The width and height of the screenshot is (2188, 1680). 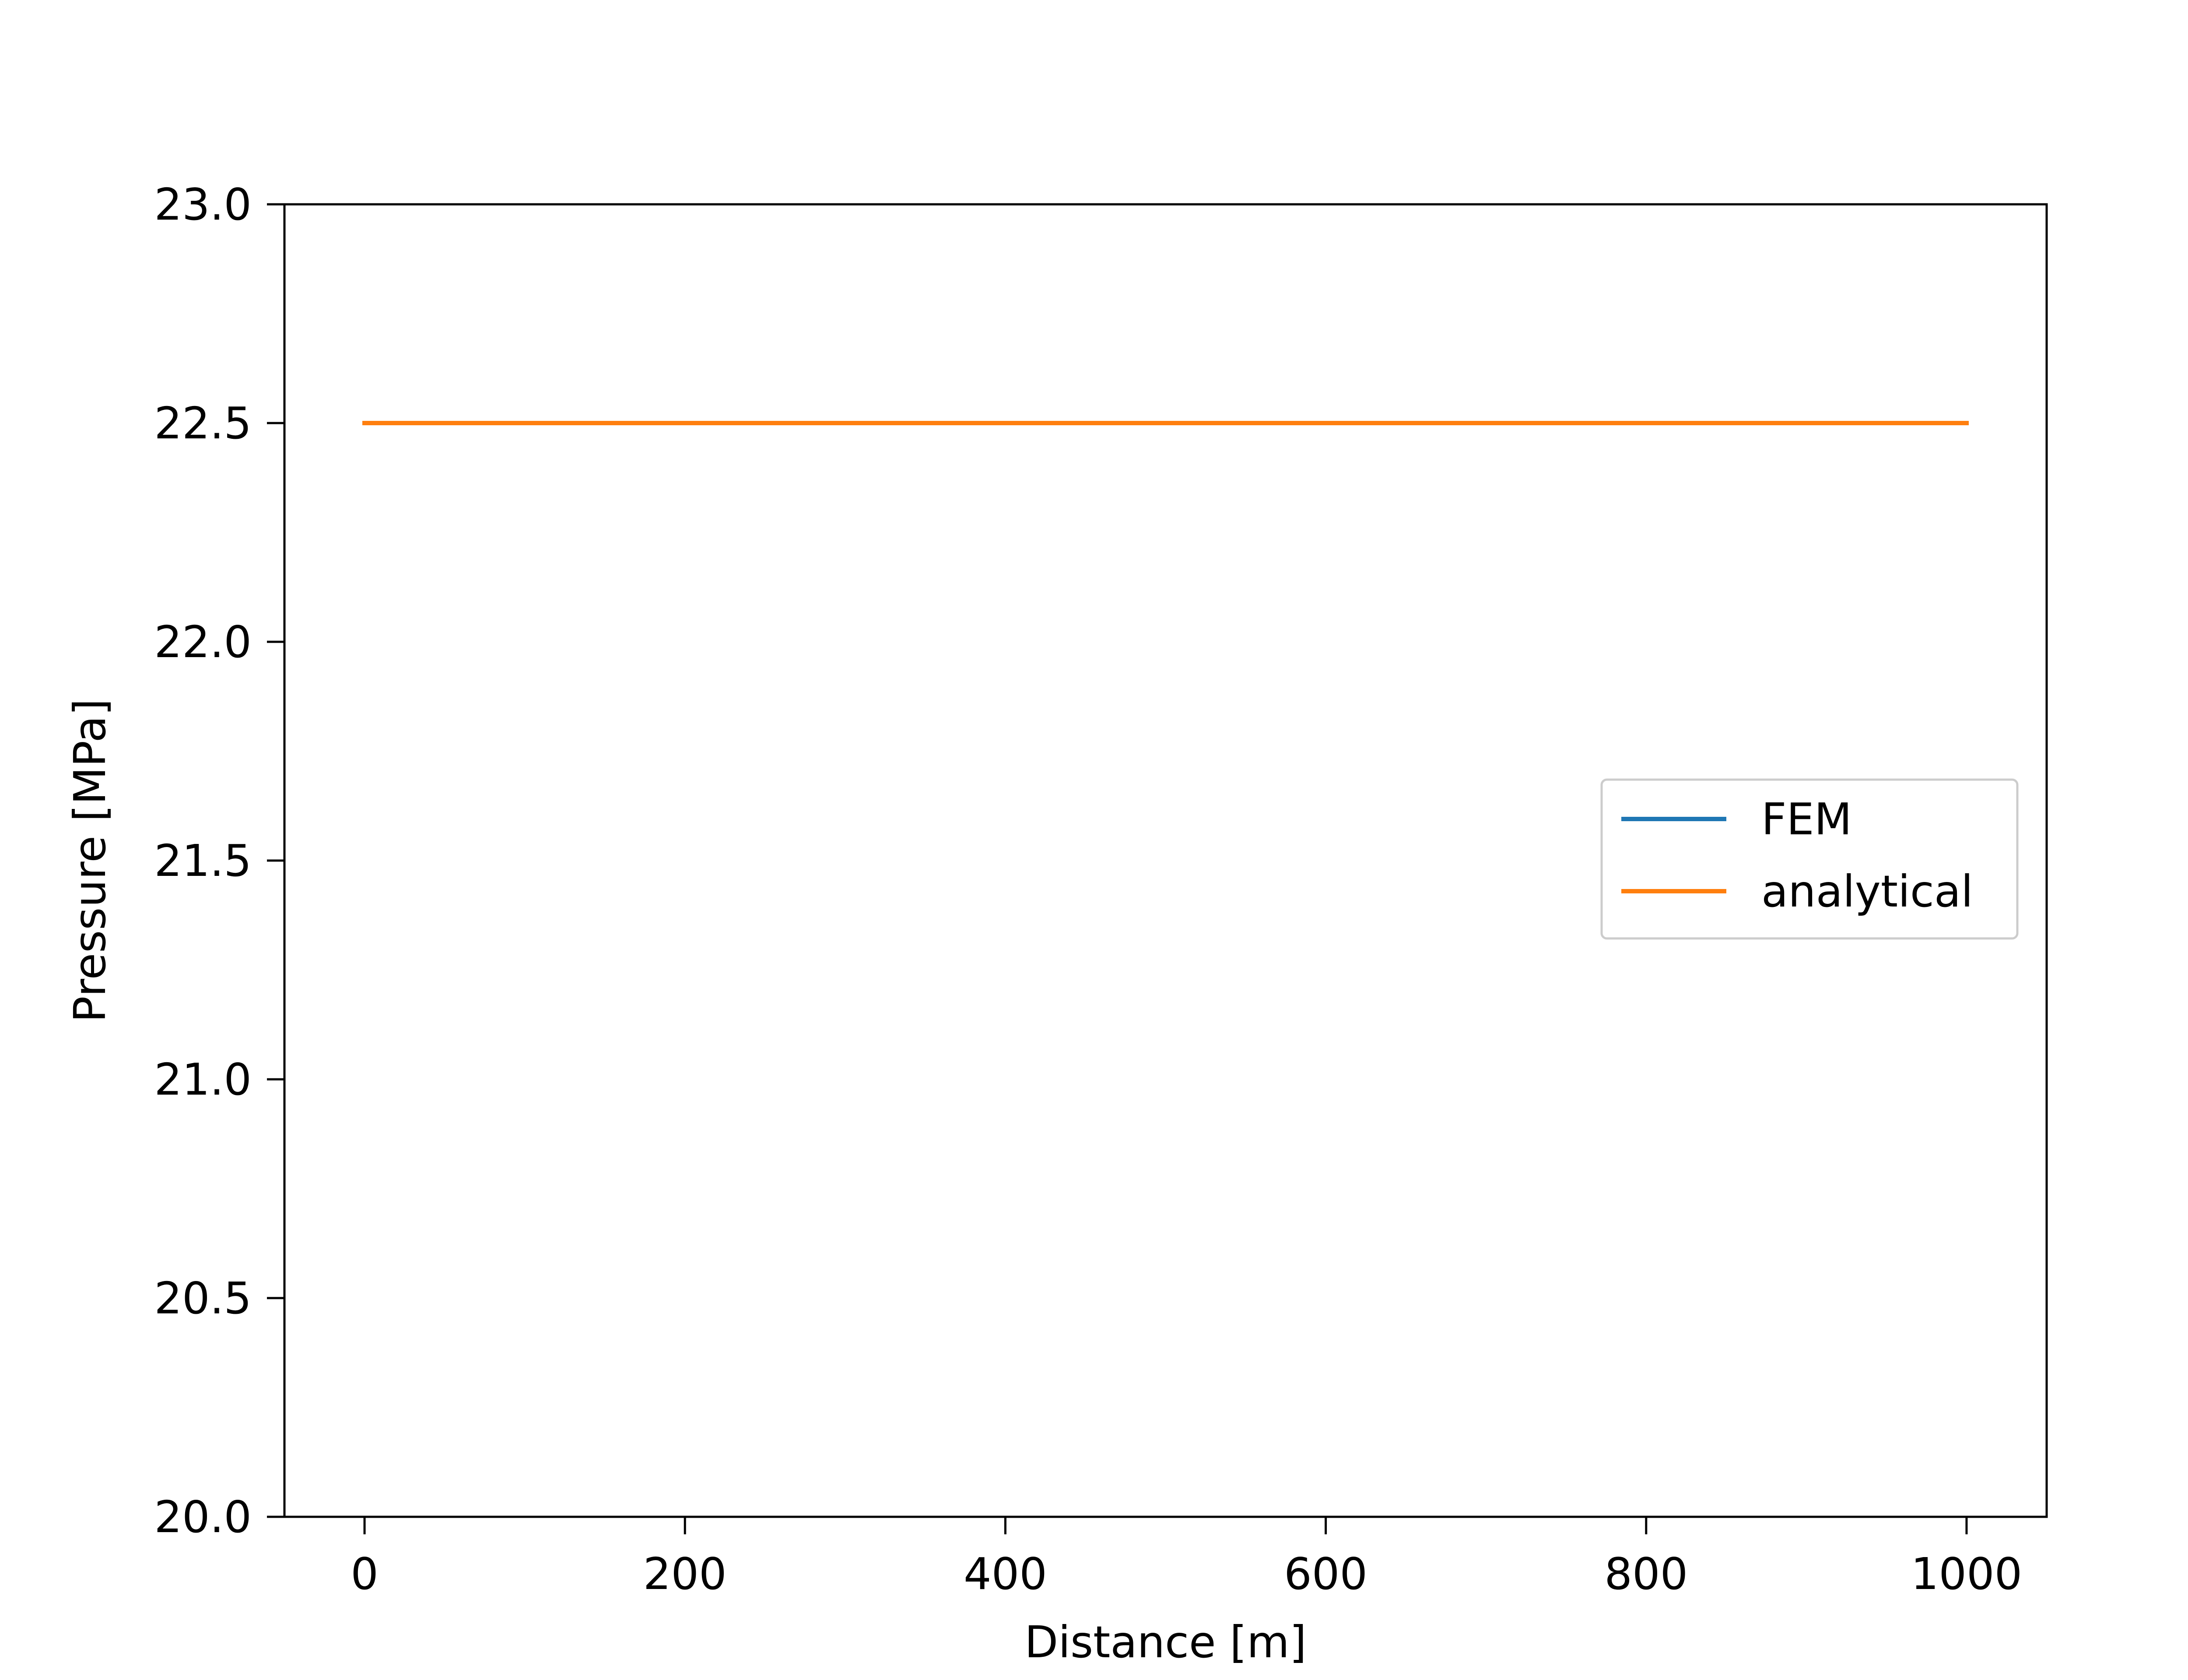 I want to click on y-tick-label: 20.0, so click(x=203, y=1517).